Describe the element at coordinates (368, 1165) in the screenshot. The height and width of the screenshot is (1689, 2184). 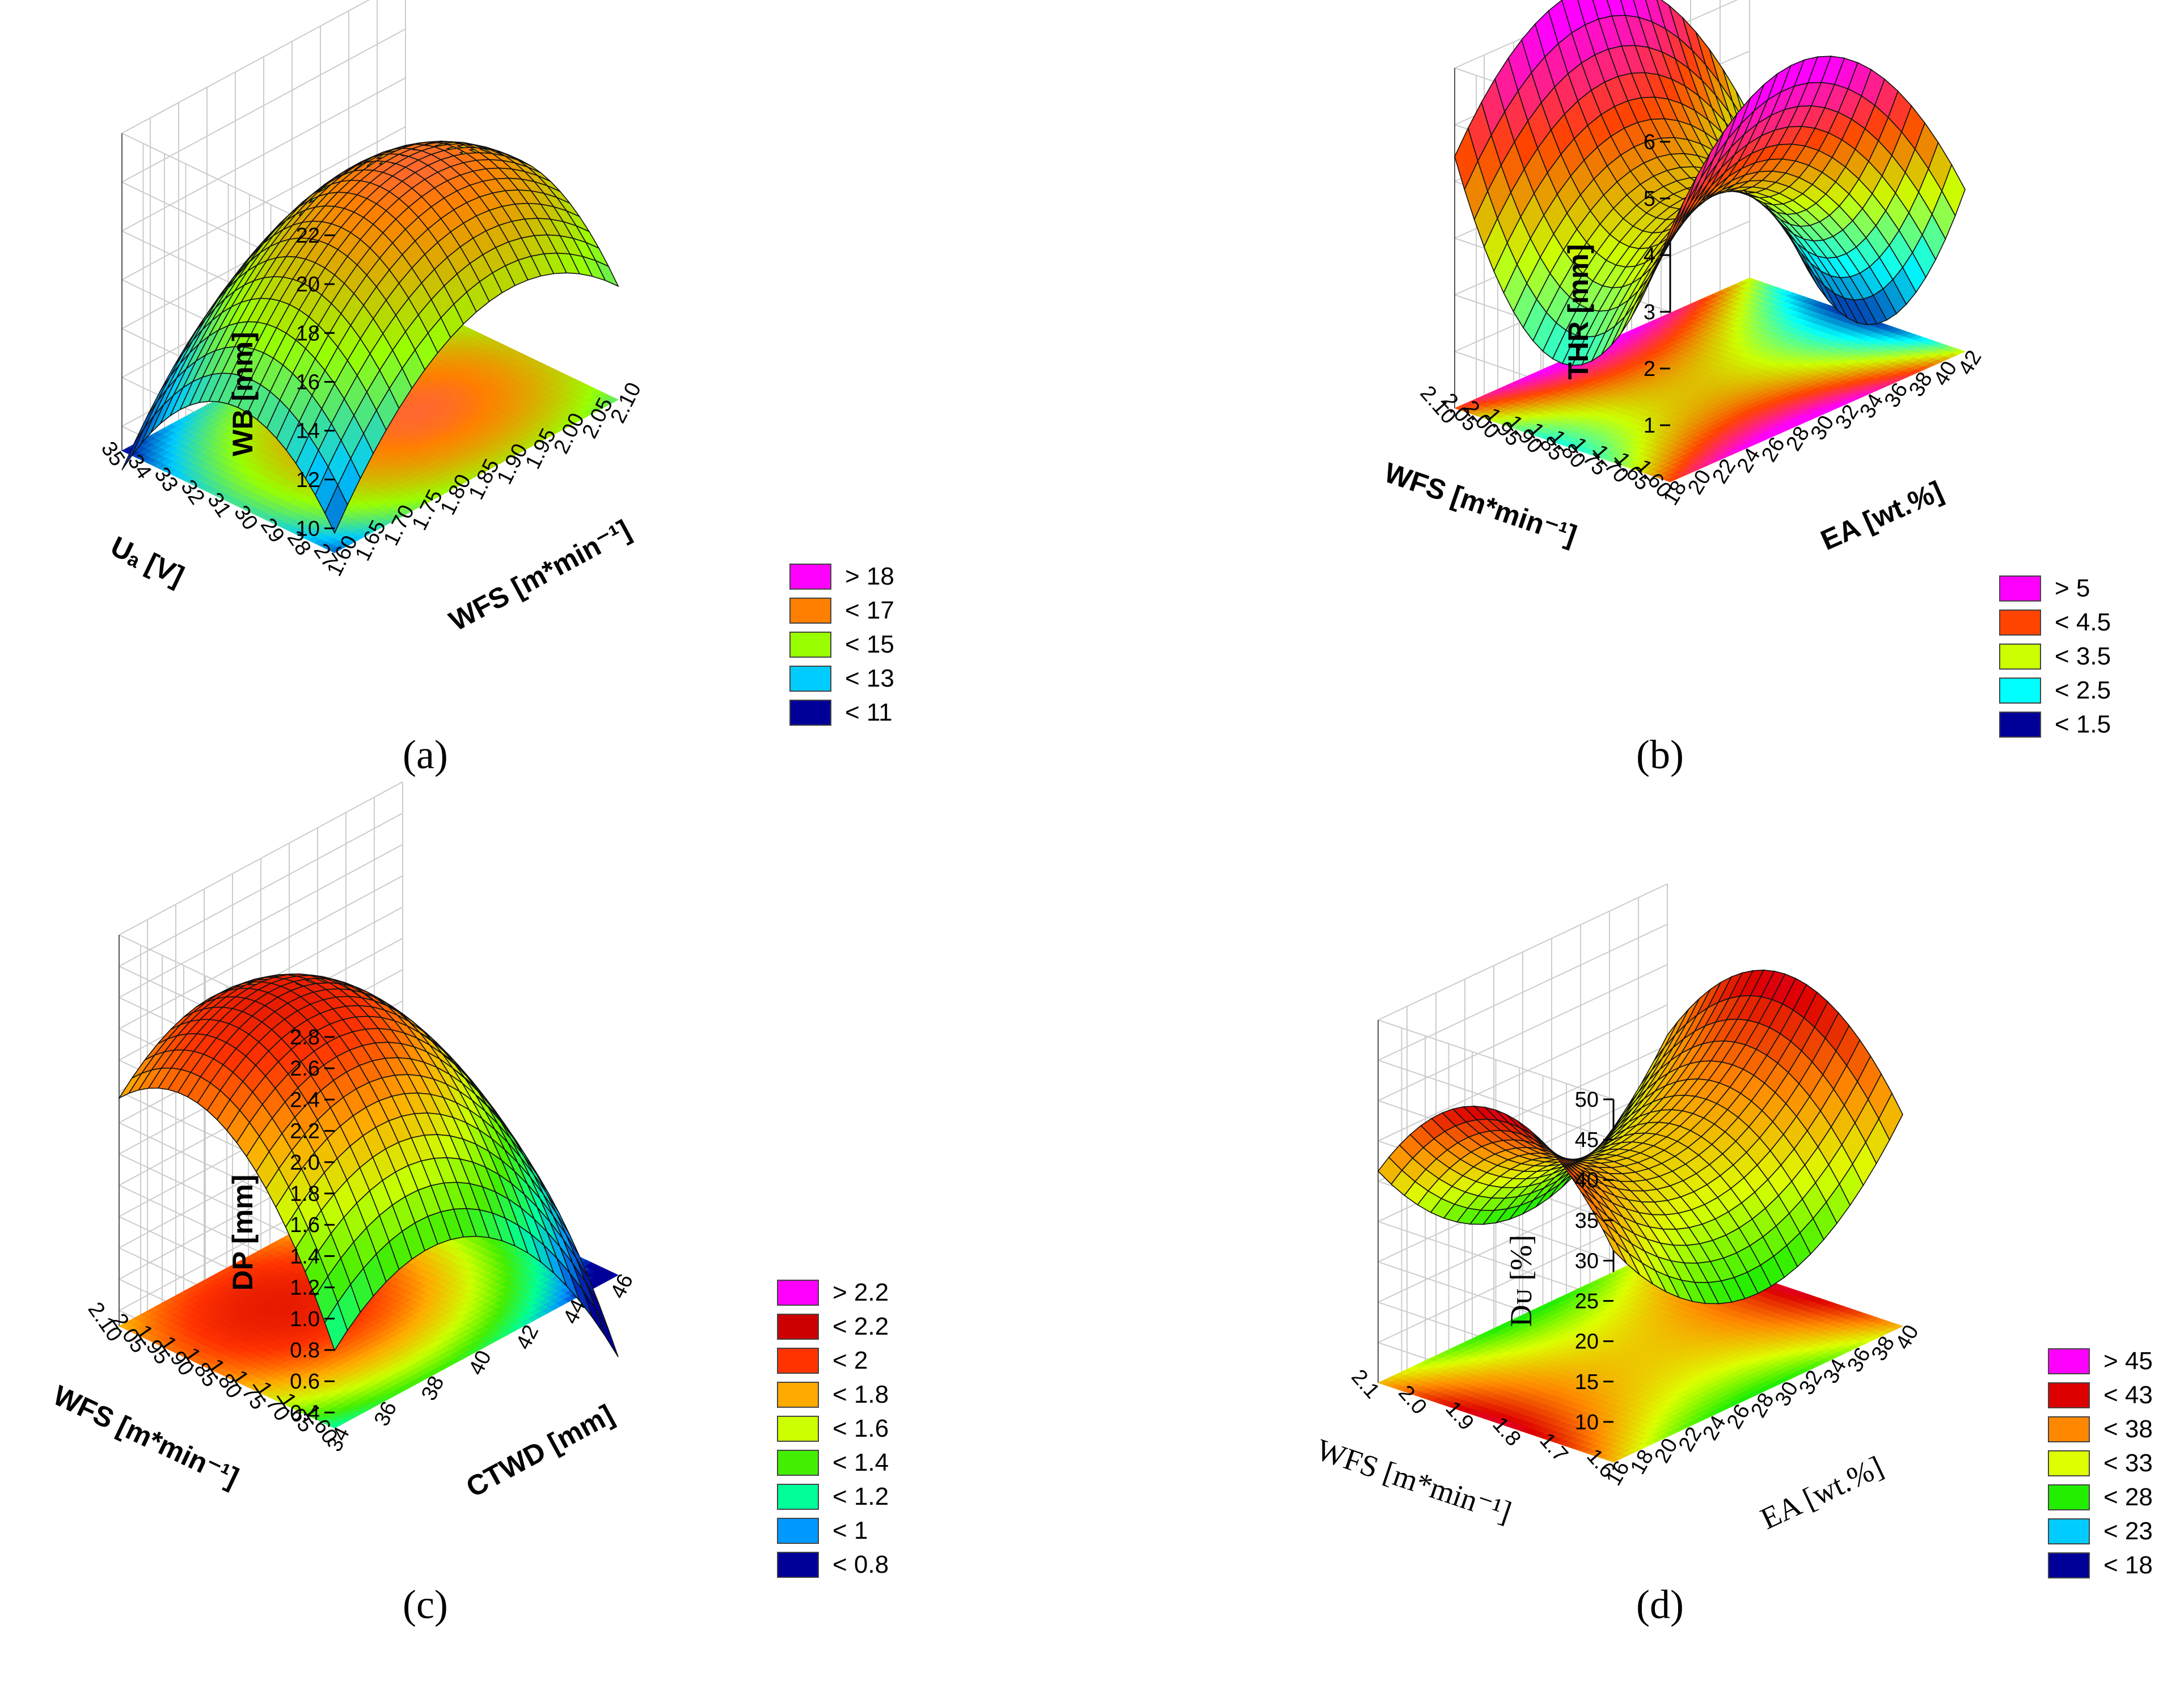
I see `surface-mesh-c` at that location.